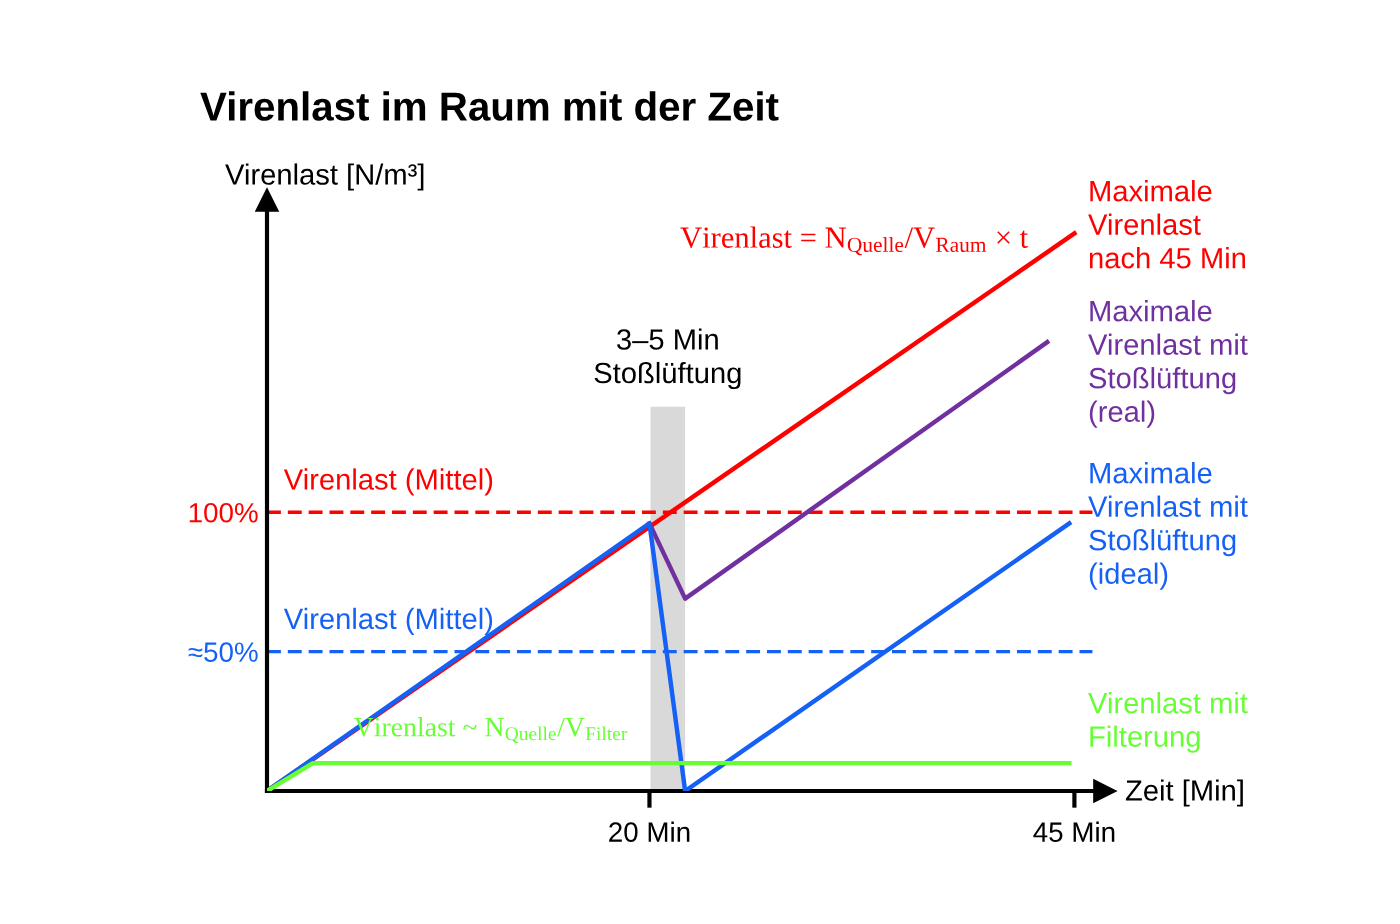 This screenshot has width=1400, height=924. What do you see at coordinates (1168, 364) in the screenshot?
I see `series-label: Maximale Virenlast mit Stoßlüftung (real)` at bounding box center [1168, 364].